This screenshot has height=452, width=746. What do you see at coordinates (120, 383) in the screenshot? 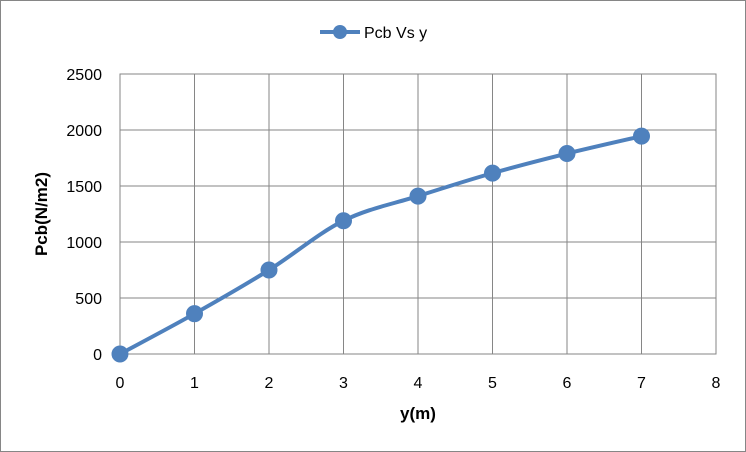
I see `x-tick-label: 0` at bounding box center [120, 383].